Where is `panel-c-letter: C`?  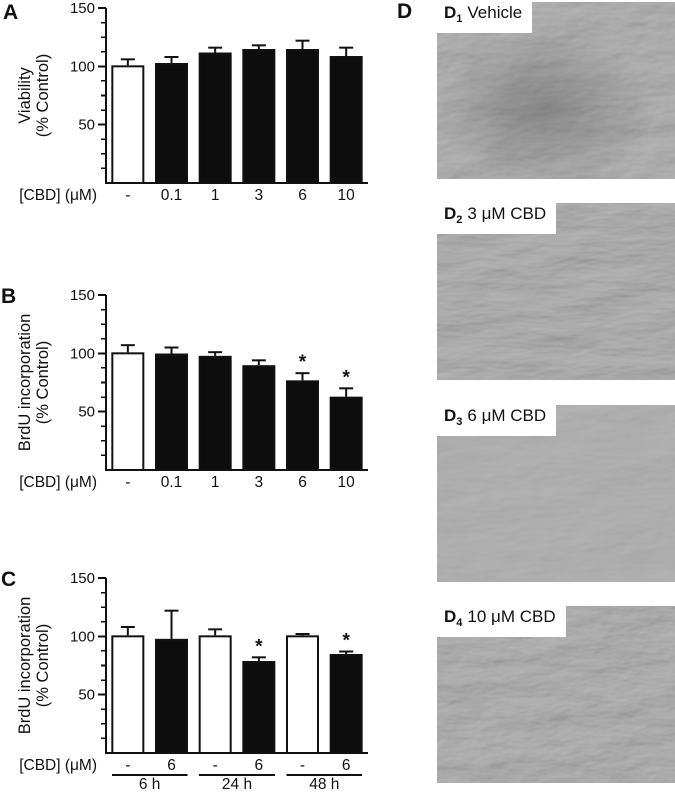 panel-c-letter: C is located at coordinates (9, 579).